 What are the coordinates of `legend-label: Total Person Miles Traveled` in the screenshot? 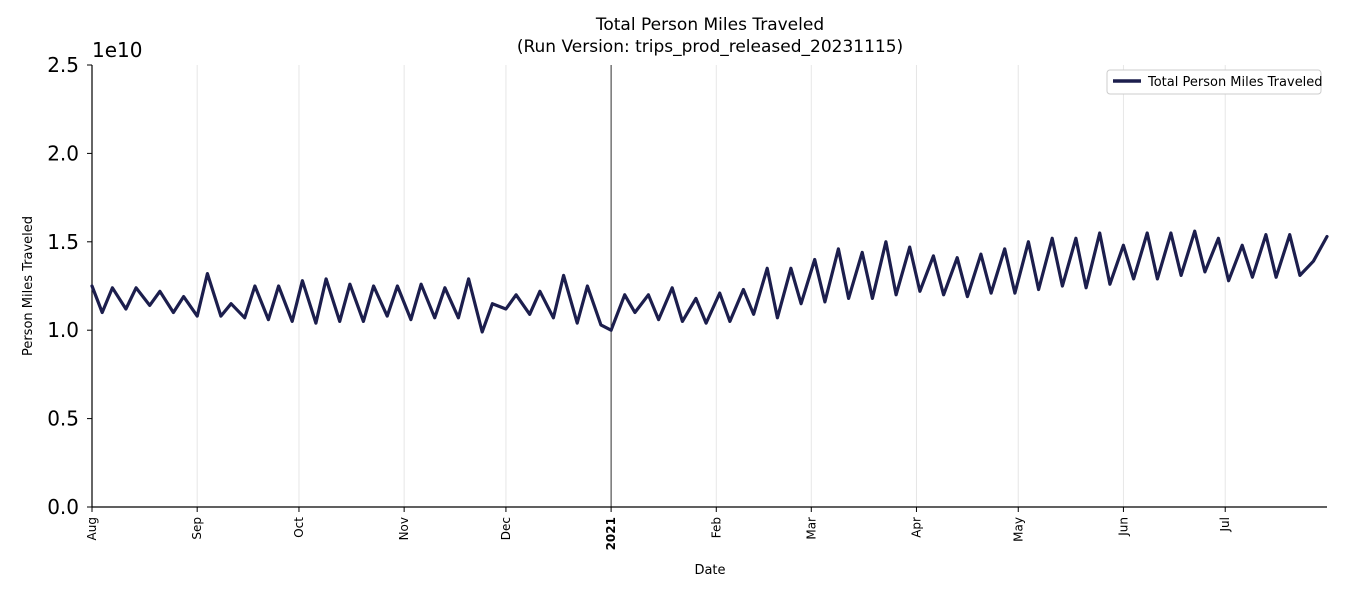 It's located at (1235, 82).